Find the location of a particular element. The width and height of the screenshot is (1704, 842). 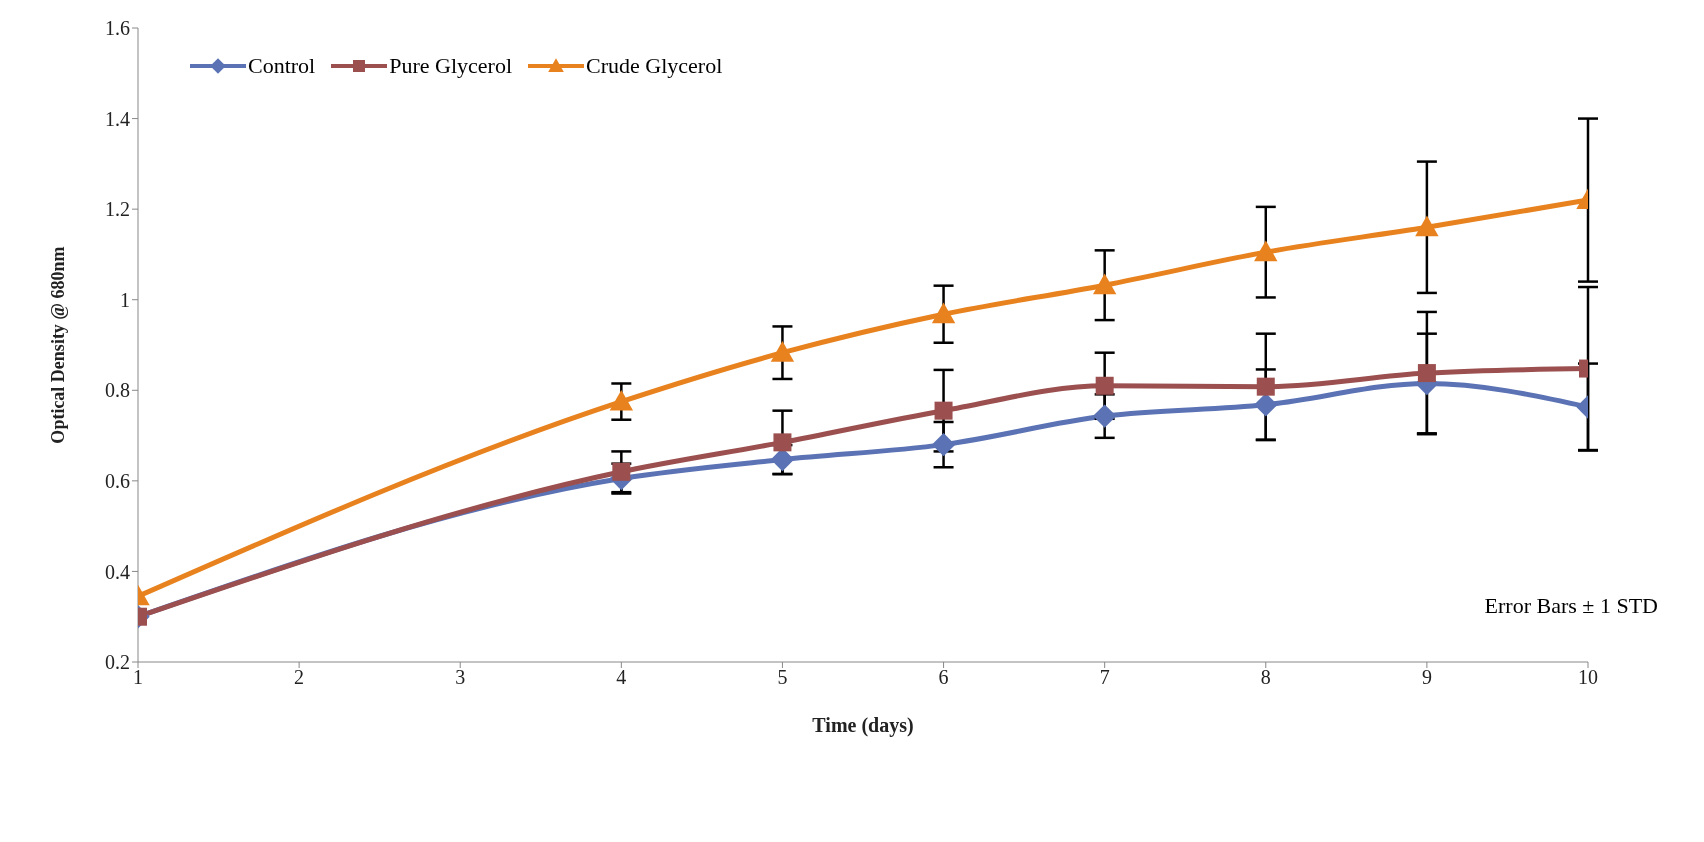

legend-label: Pure Glycerol is located at coordinates (451, 66).